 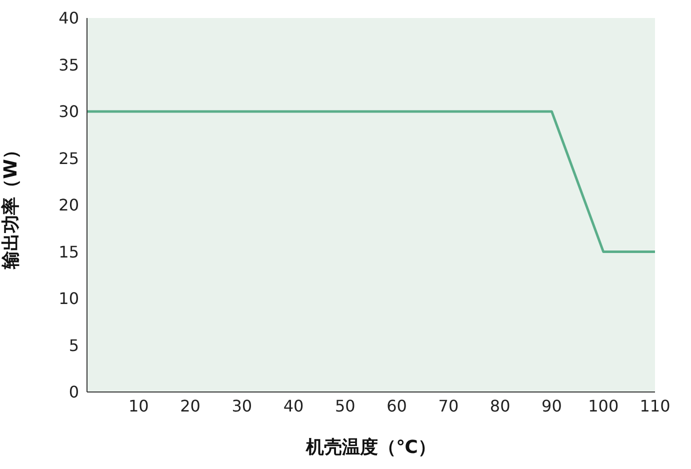 What do you see at coordinates (68, 298) in the screenshot?
I see `y-tick-label: 10` at bounding box center [68, 298].